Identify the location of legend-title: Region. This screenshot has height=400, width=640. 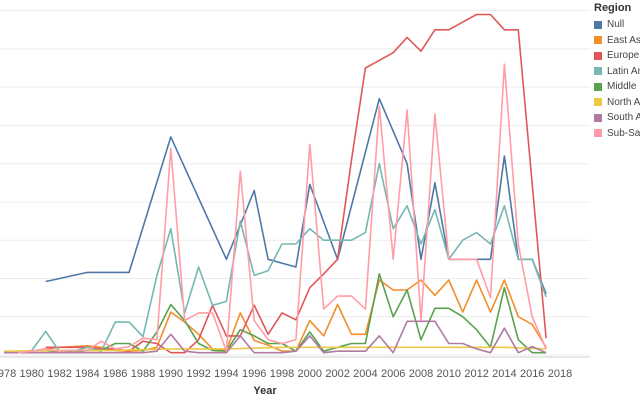
(613, 8).